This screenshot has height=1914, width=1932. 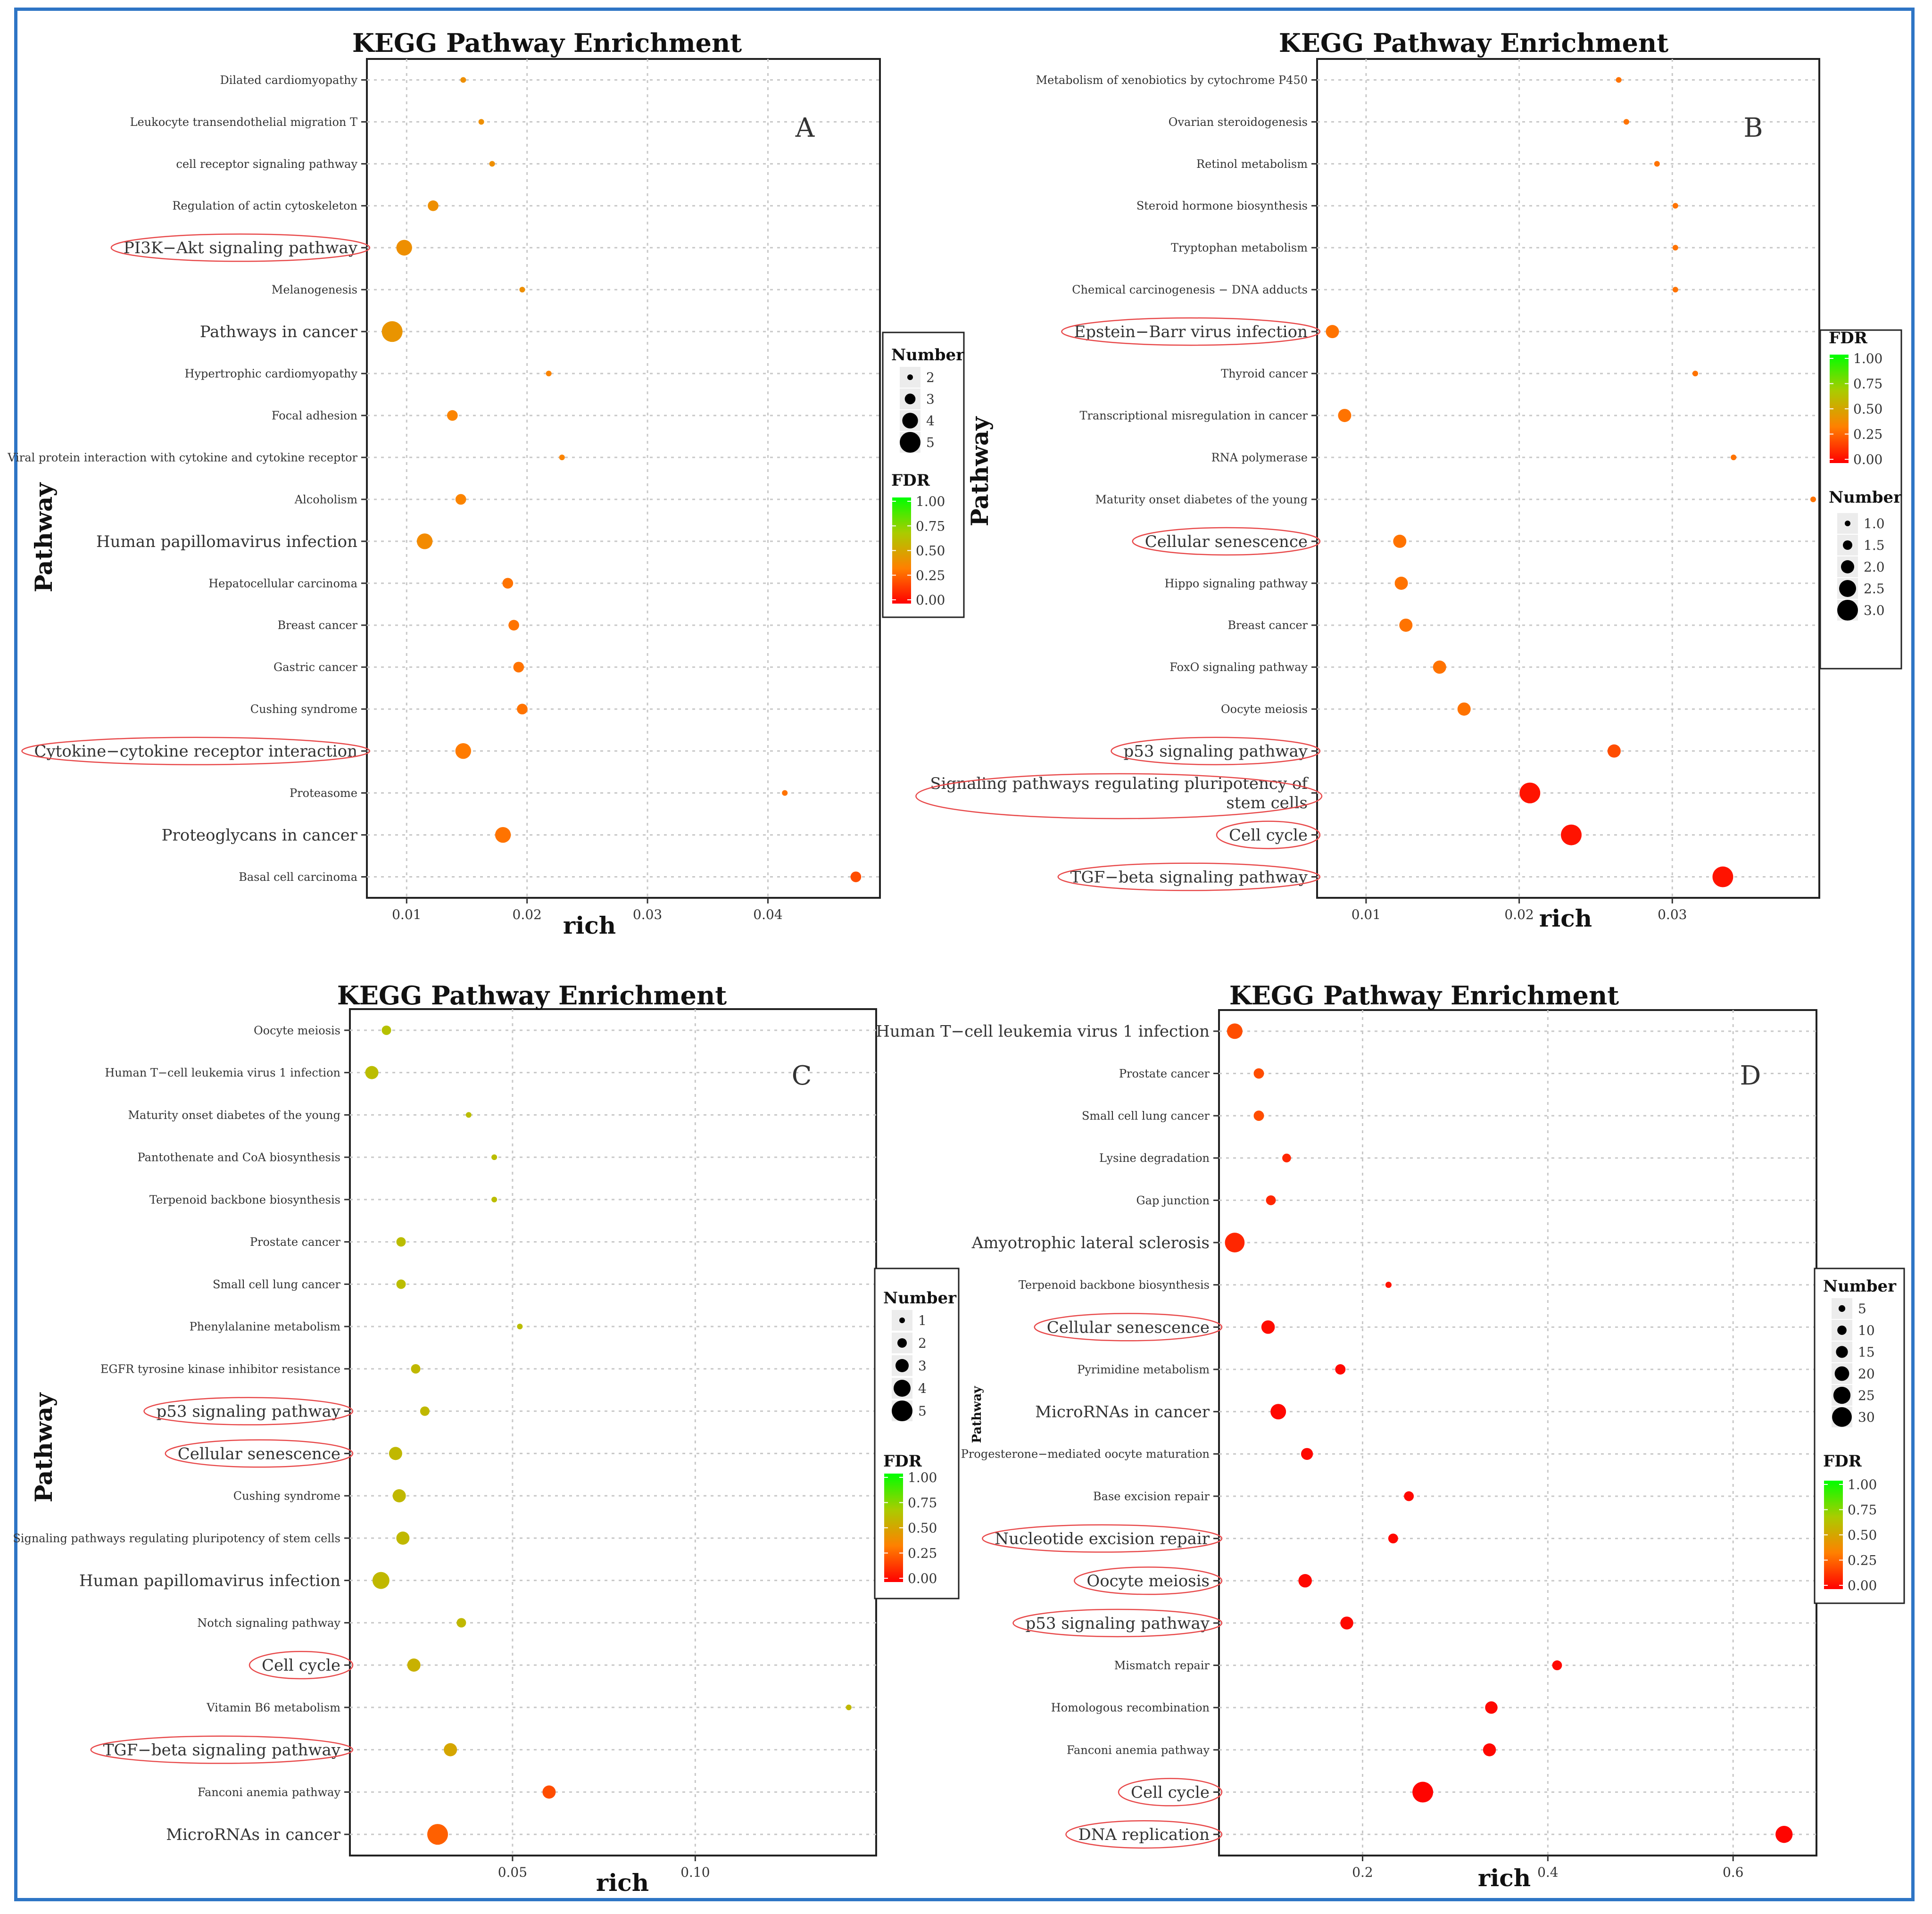 What do you see at coordinates (527, 914) in the screenshot?
I see `x-tick-label: 0.02` at bounding box center [527, 914].